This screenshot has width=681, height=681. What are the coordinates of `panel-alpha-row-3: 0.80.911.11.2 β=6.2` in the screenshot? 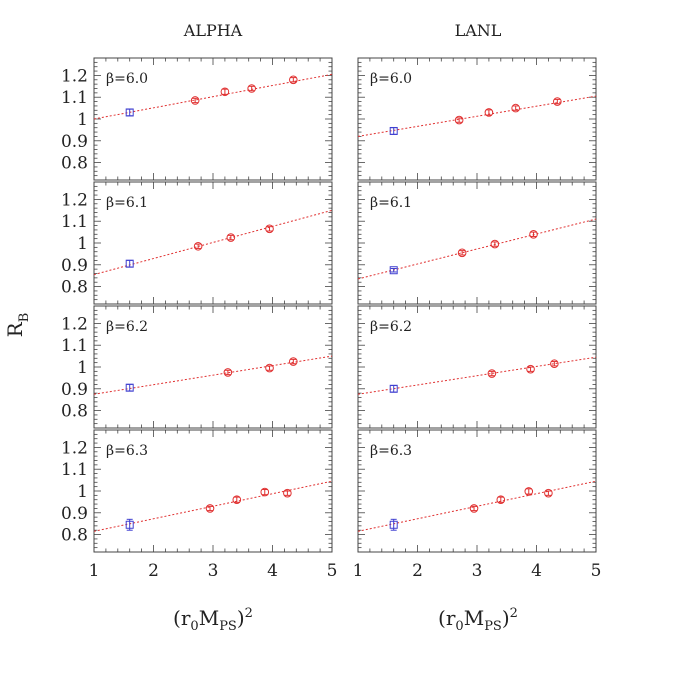 It's located at (197, 367).